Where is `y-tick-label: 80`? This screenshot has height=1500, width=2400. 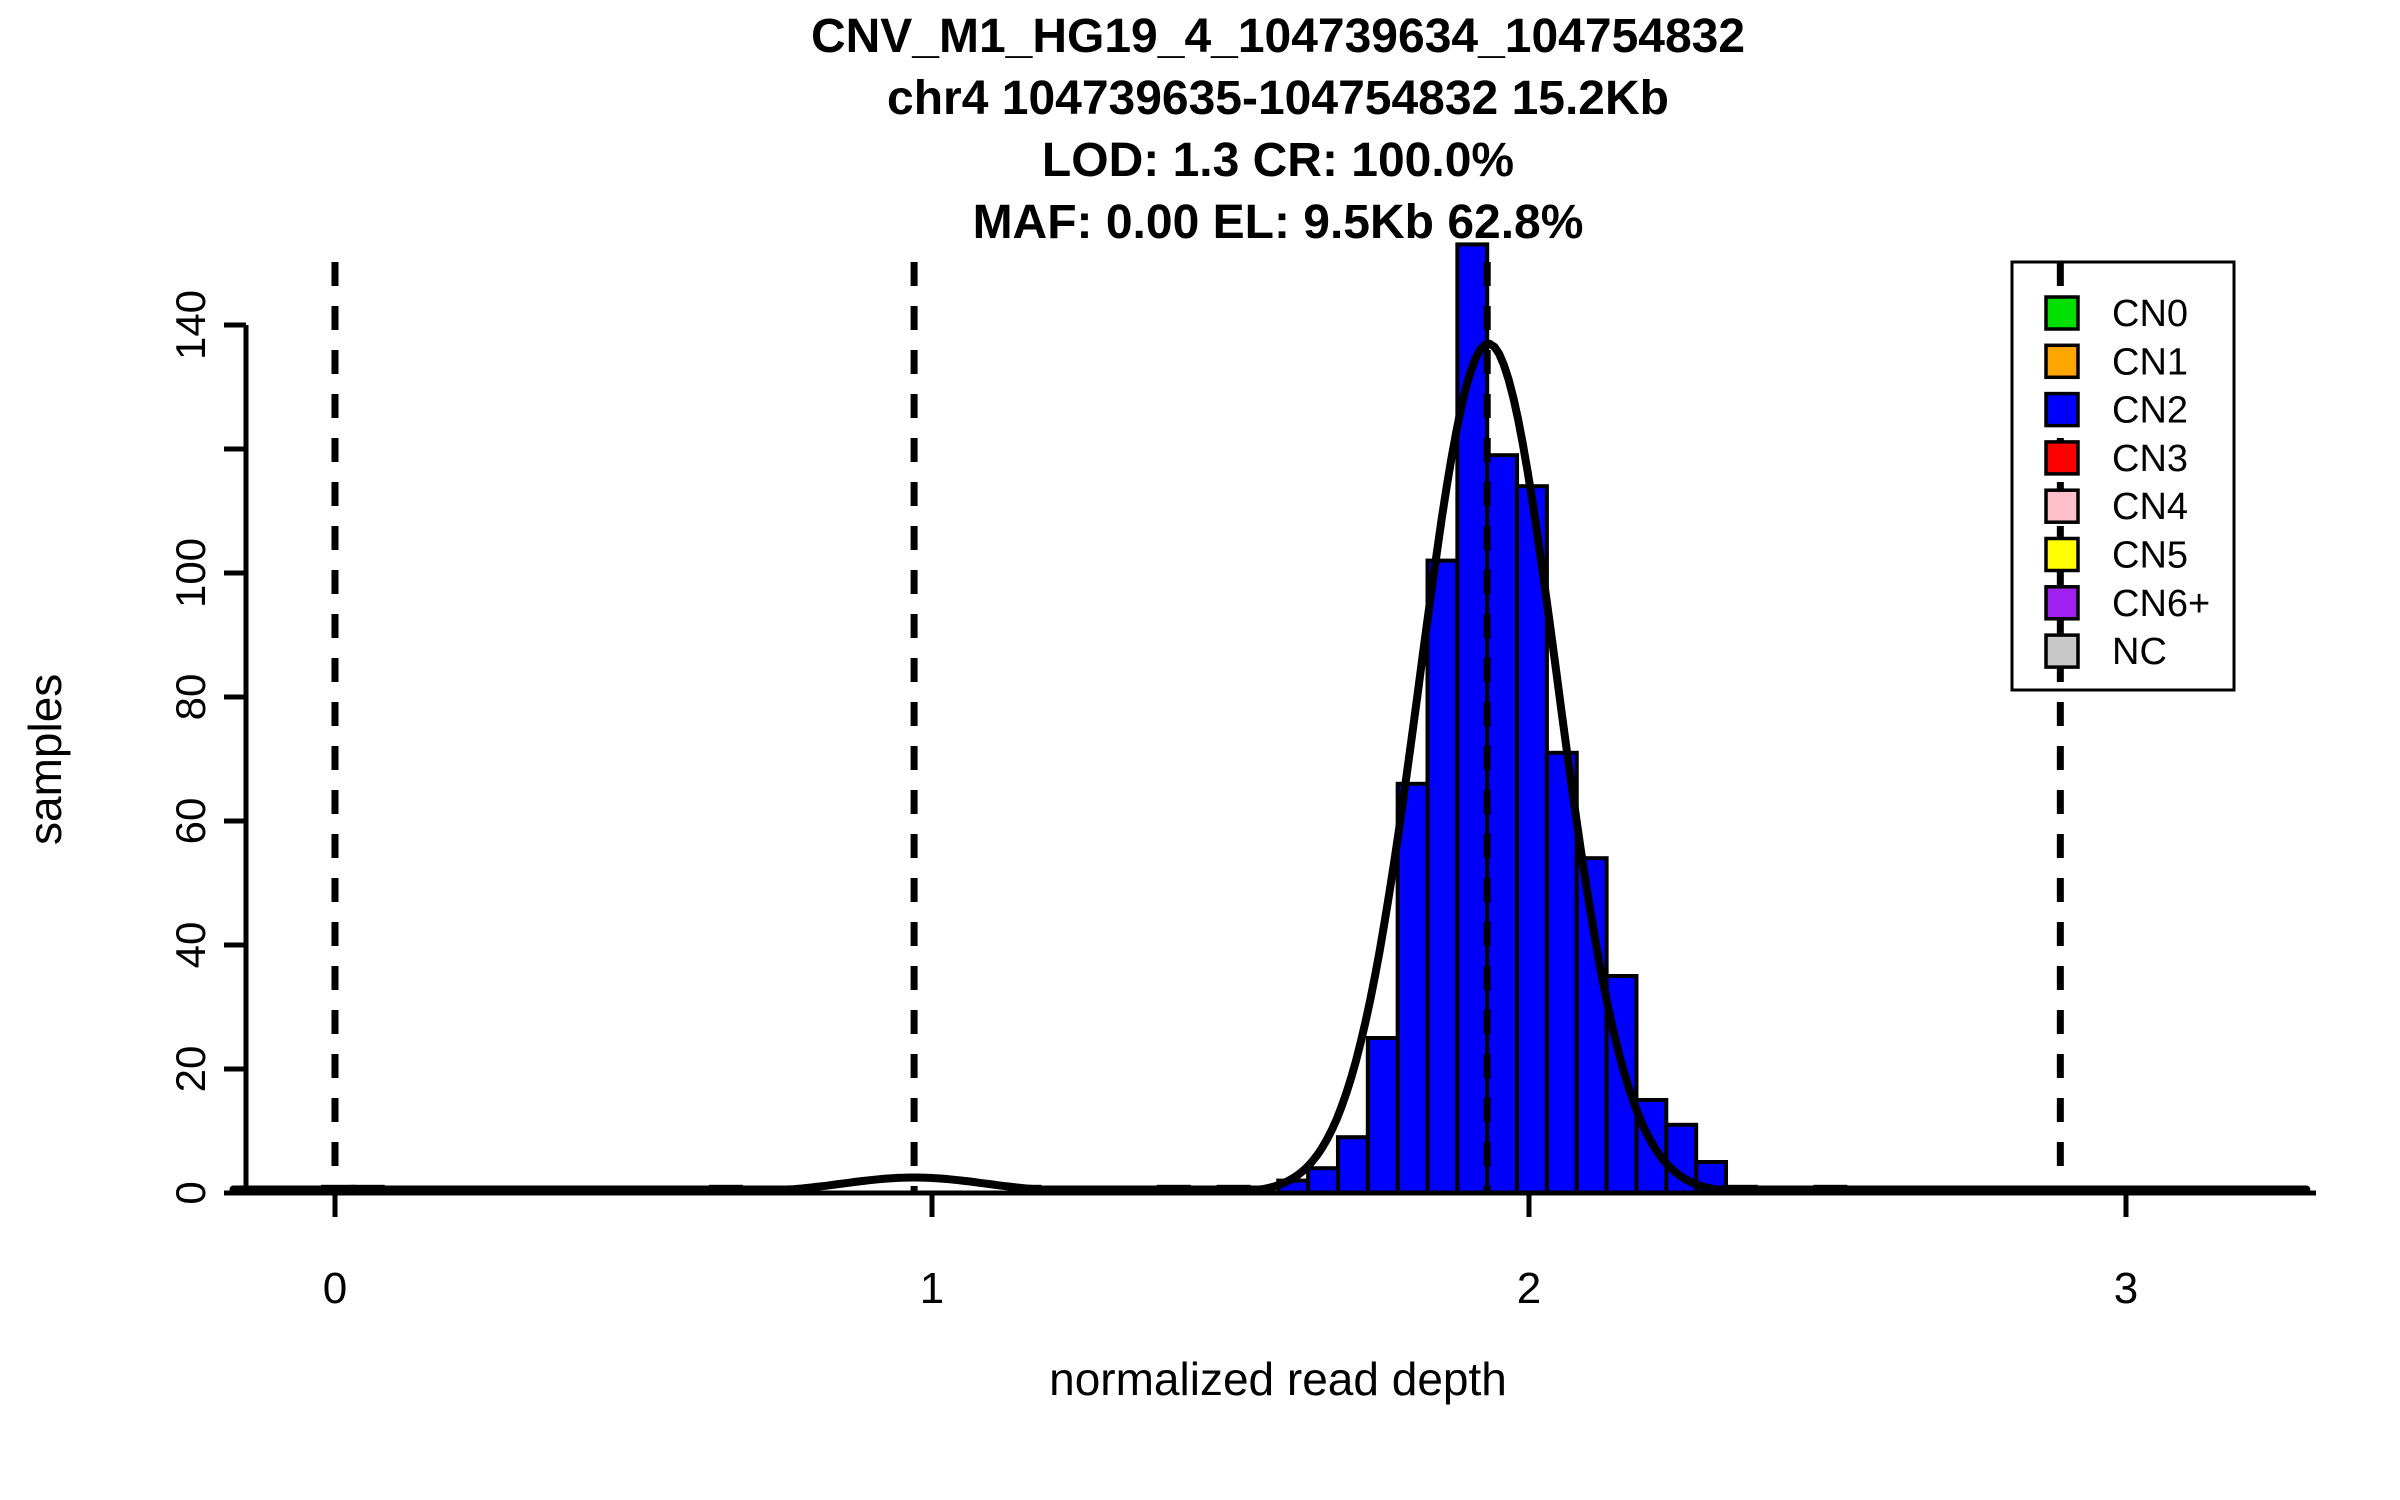
y-tick-label: 80 is located at coordinates (190, 697).